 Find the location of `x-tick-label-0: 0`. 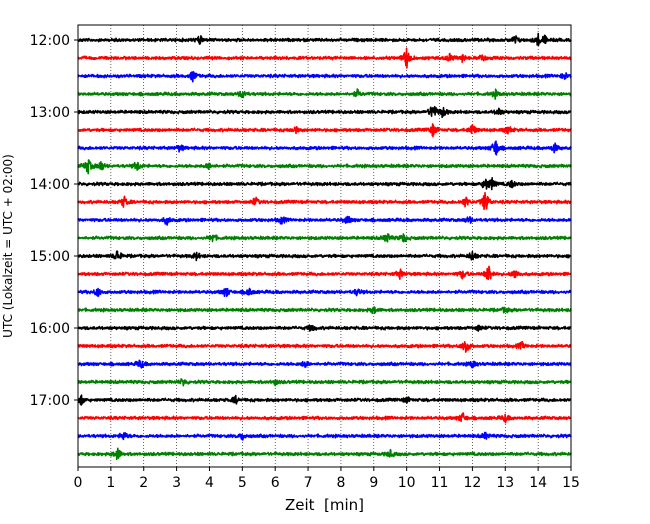

x-tick-label-0: 0 is located at coordinates (78, 483).